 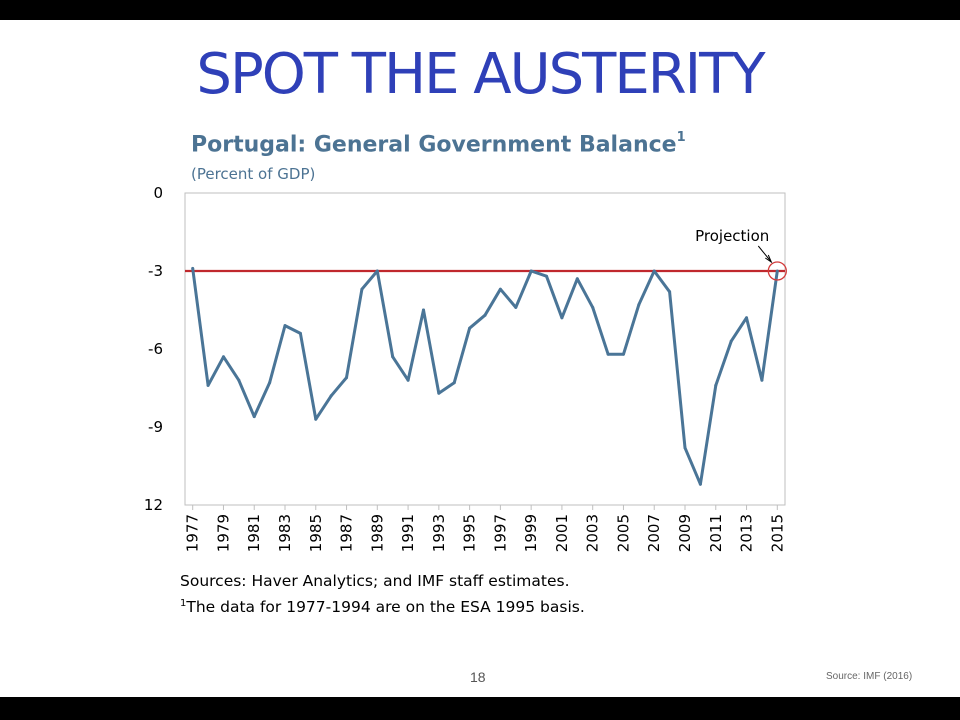 I want to click on x-tick-label: 1999, so click(x=531, y=533).